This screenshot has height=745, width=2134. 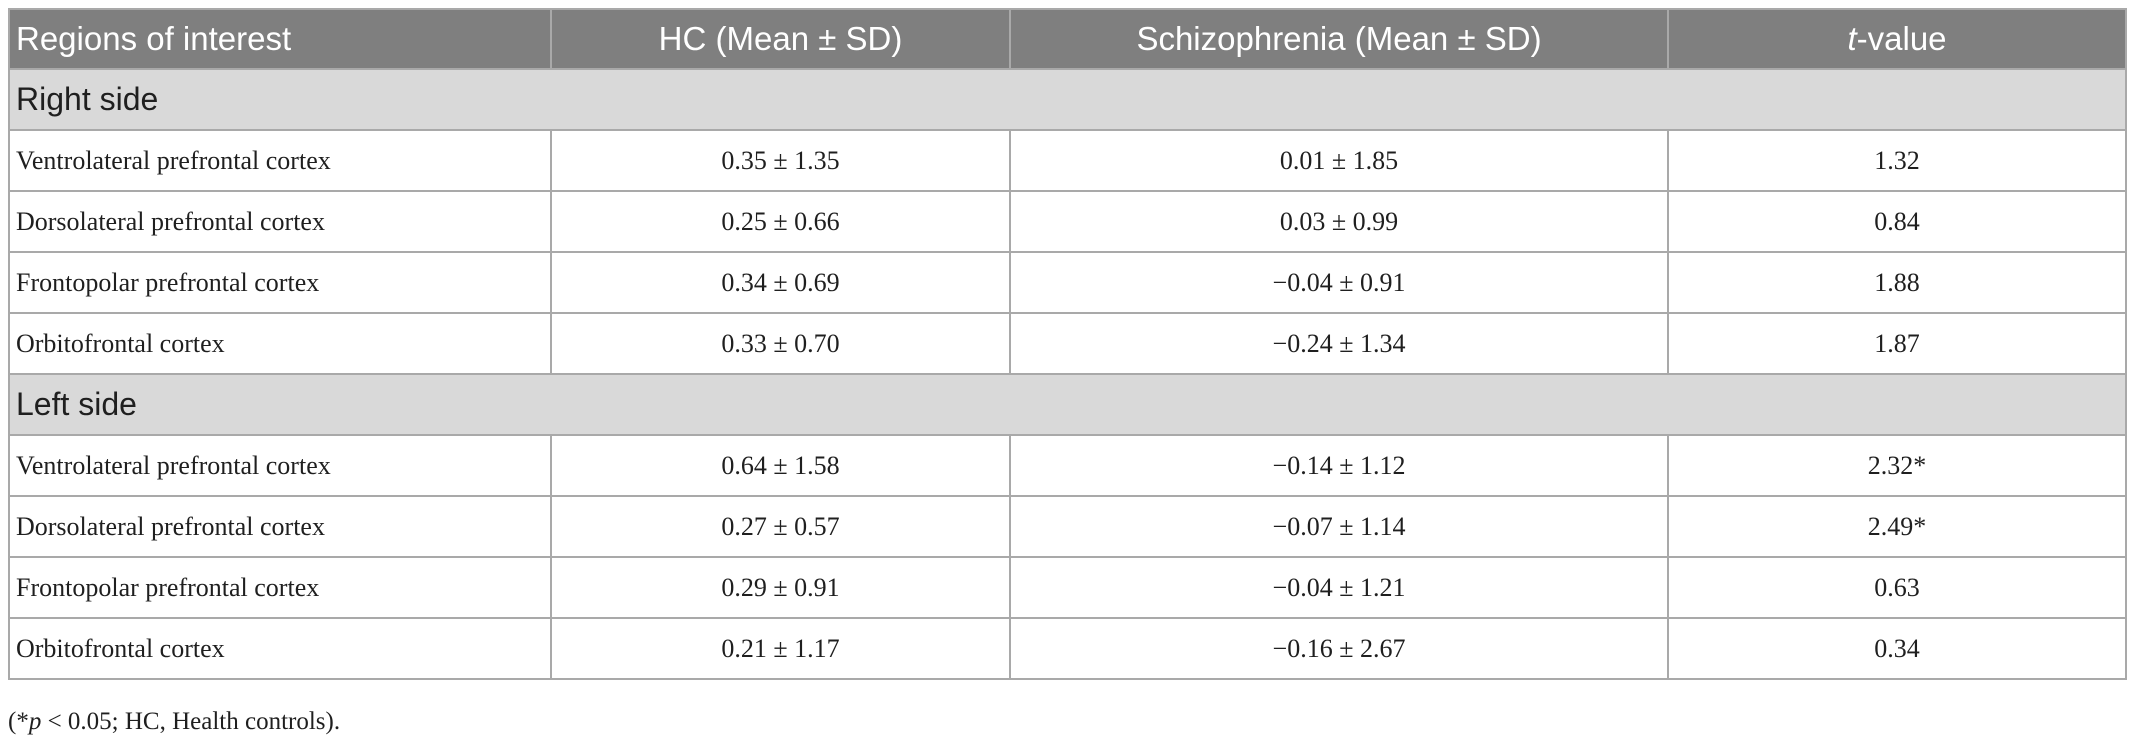 I want to click on section-row-right: Right side, so click(x=1067, y=99).